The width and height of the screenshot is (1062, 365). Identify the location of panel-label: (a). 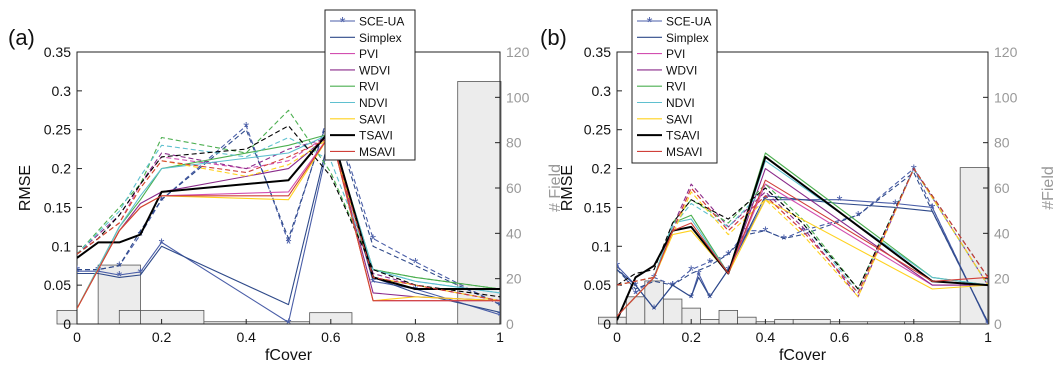
(21, 37).